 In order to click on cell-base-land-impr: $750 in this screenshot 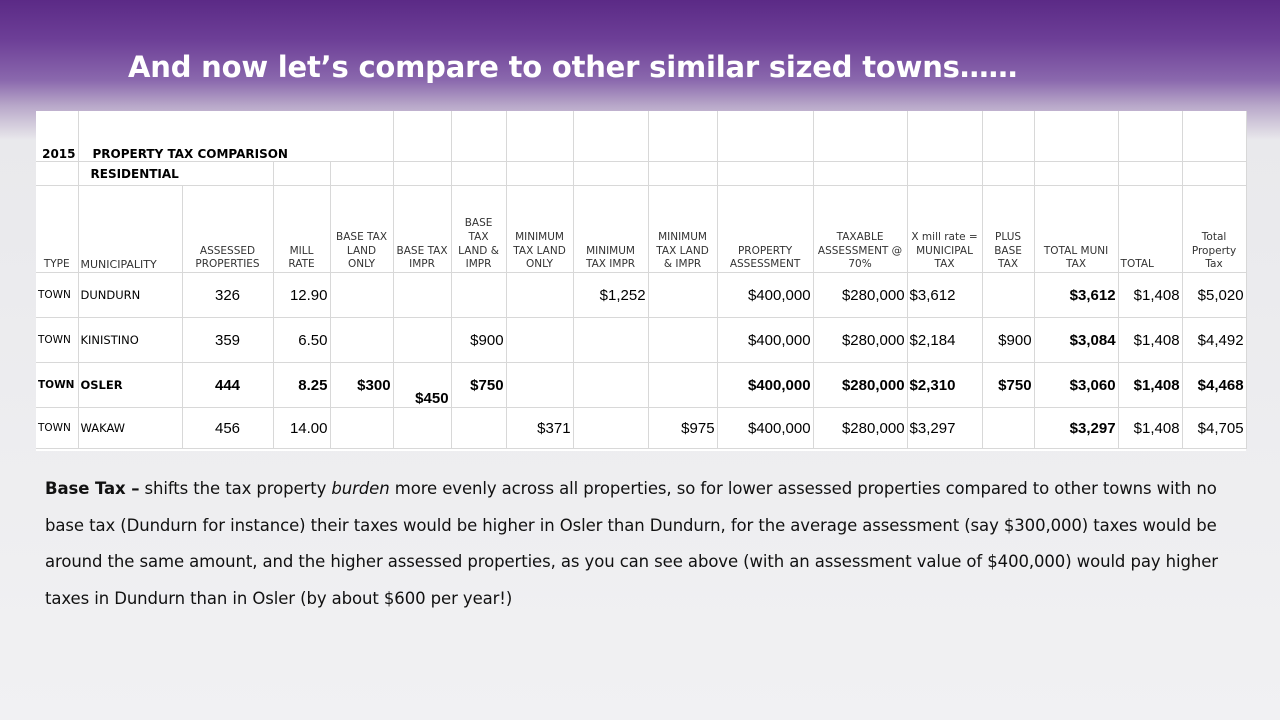, I will do `click(479, 385)`.